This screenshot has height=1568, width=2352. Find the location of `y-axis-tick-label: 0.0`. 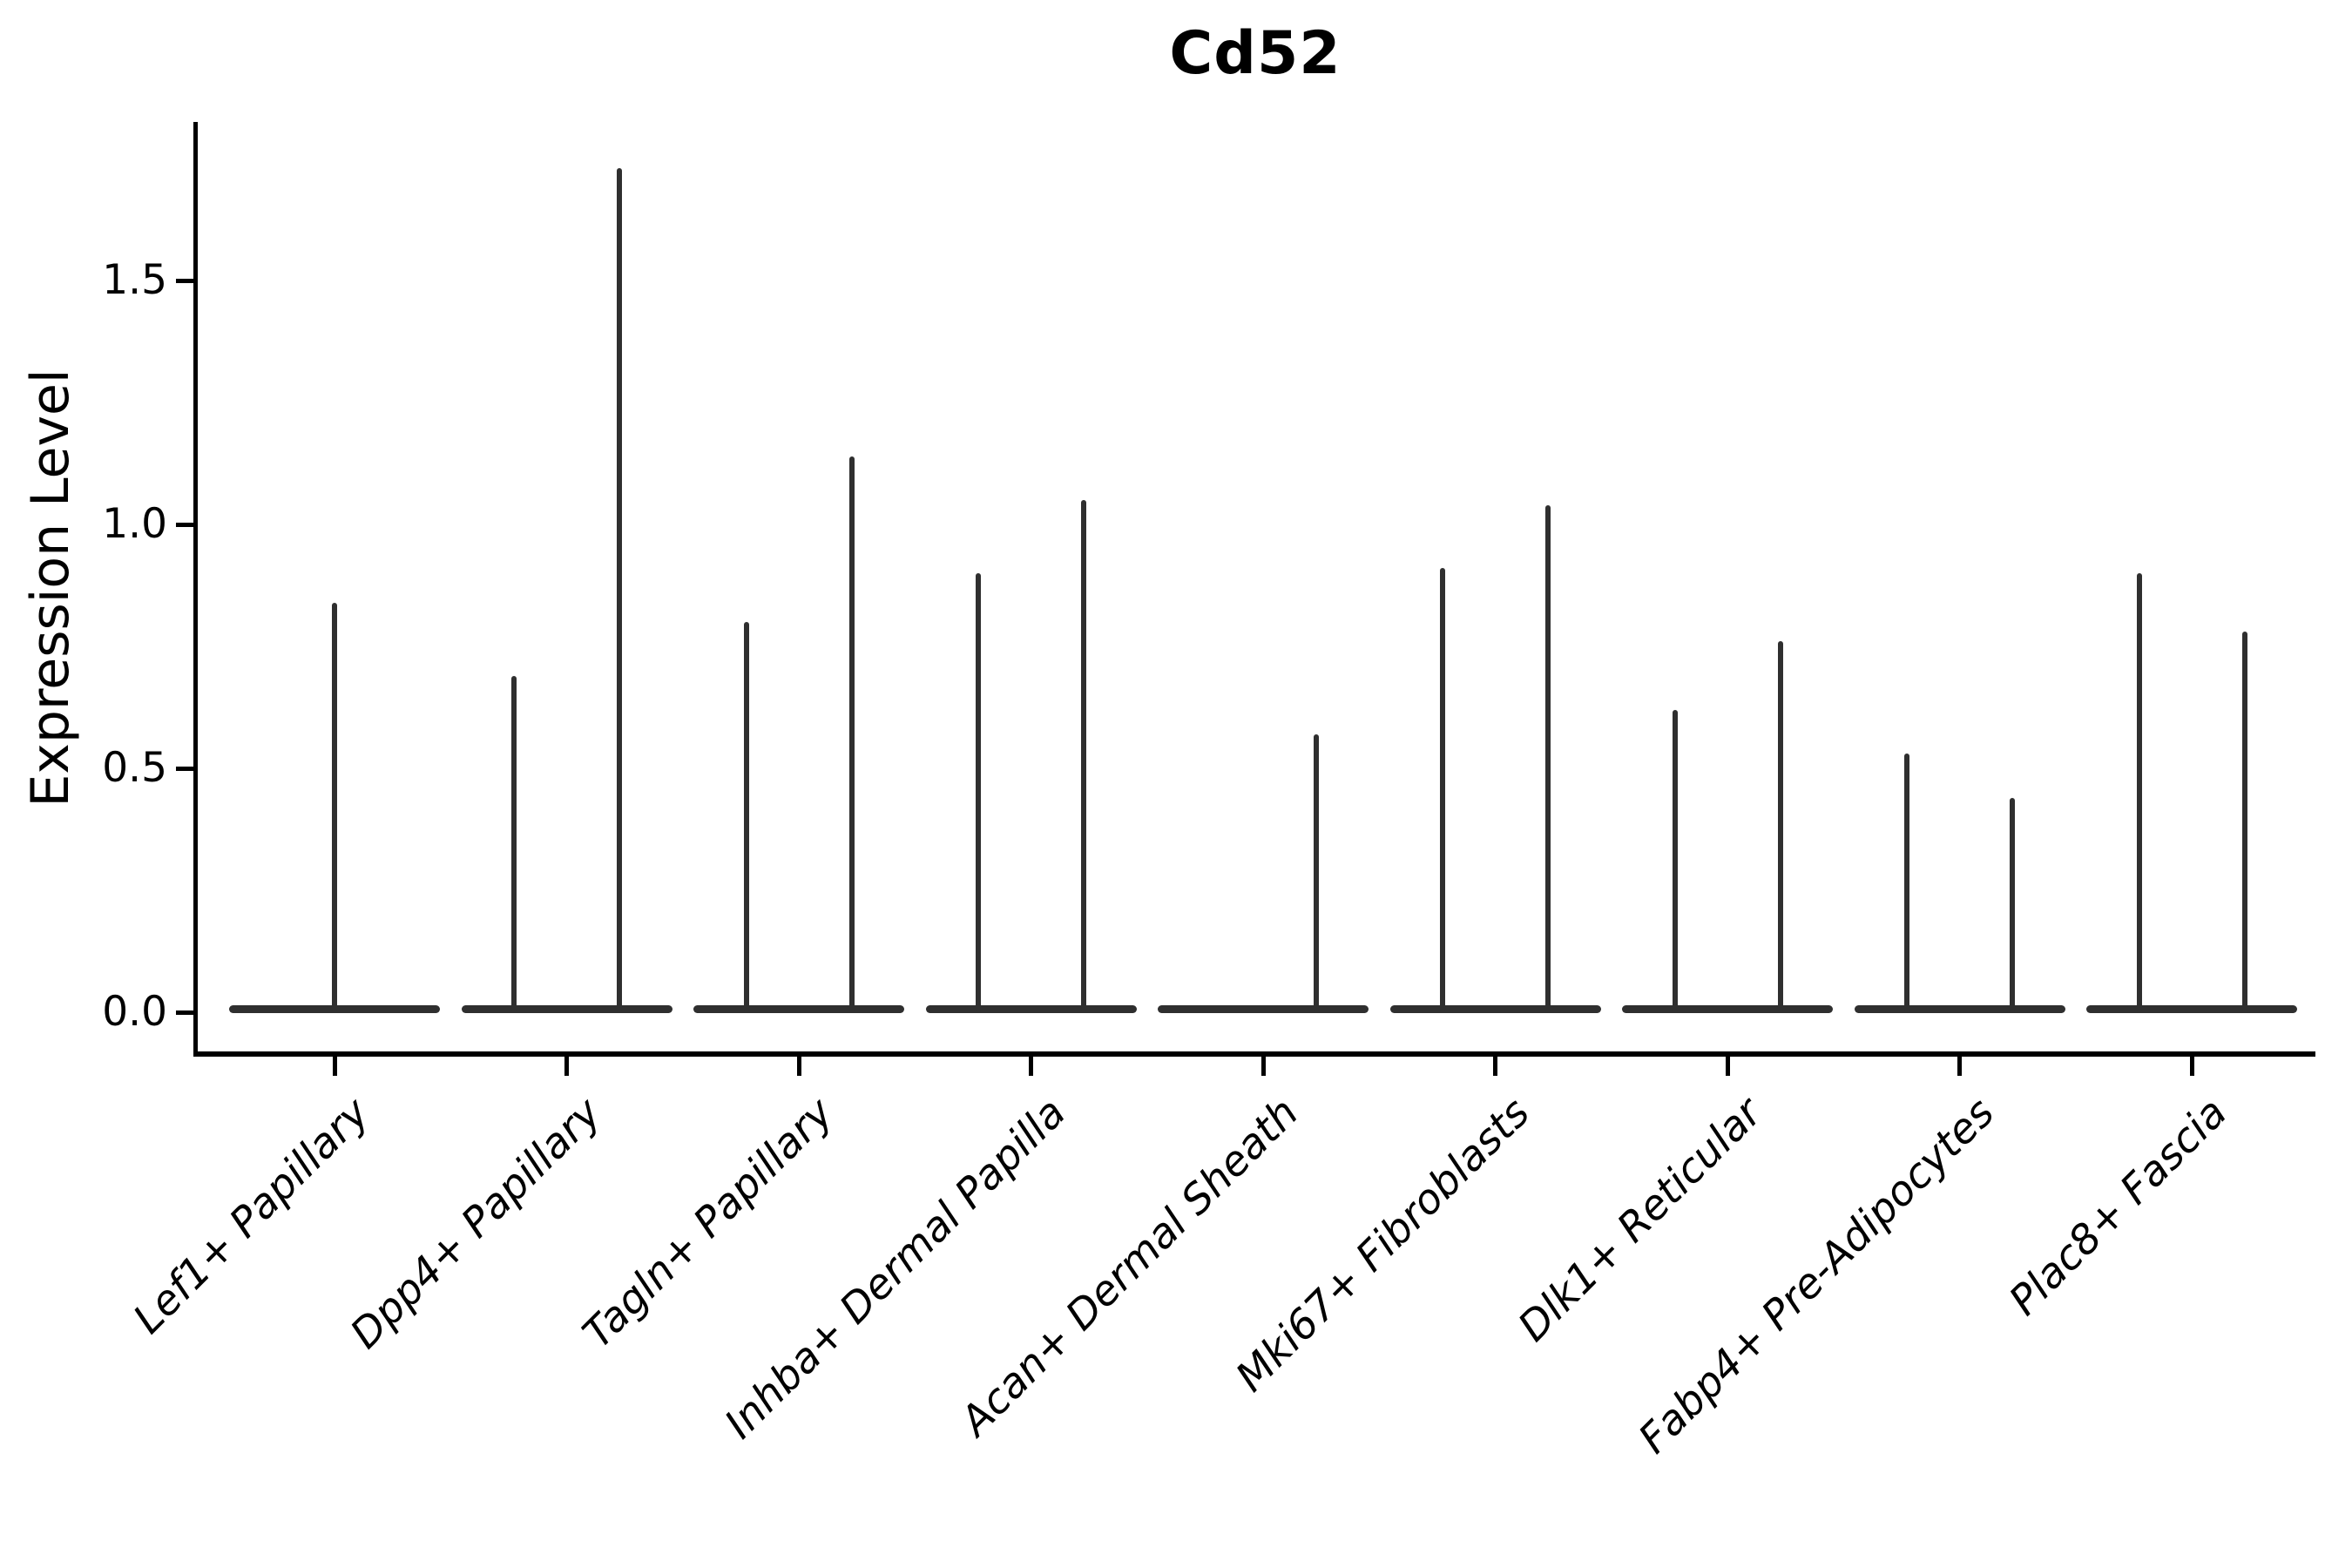

y-axis-tick-label: 0.0 is located at coordinates (134, 1012).